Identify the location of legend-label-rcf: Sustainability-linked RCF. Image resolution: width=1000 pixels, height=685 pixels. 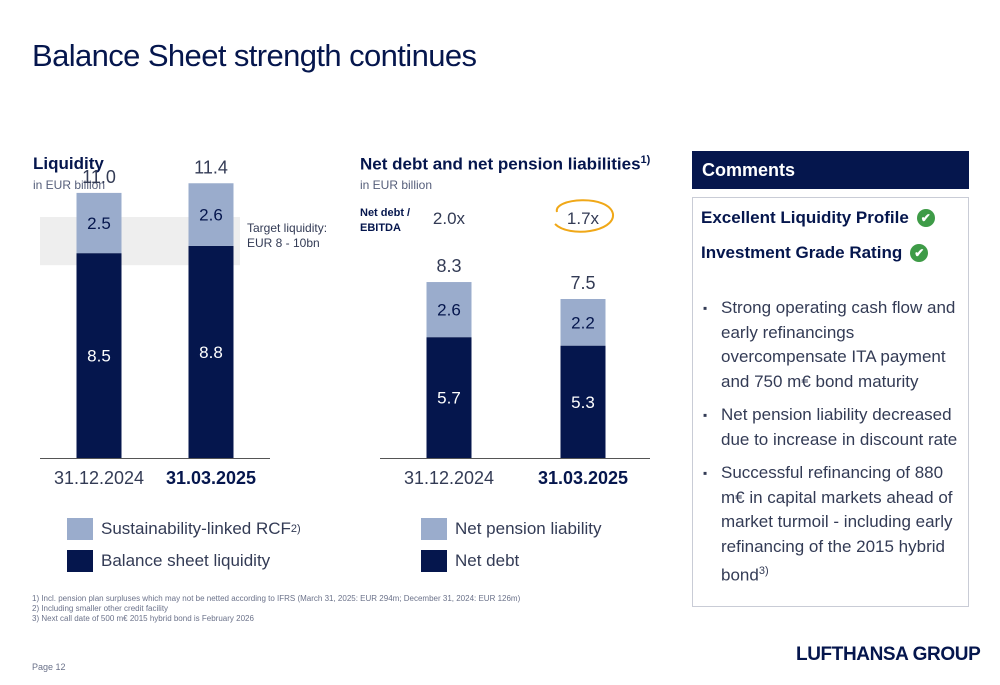
(196, 528).